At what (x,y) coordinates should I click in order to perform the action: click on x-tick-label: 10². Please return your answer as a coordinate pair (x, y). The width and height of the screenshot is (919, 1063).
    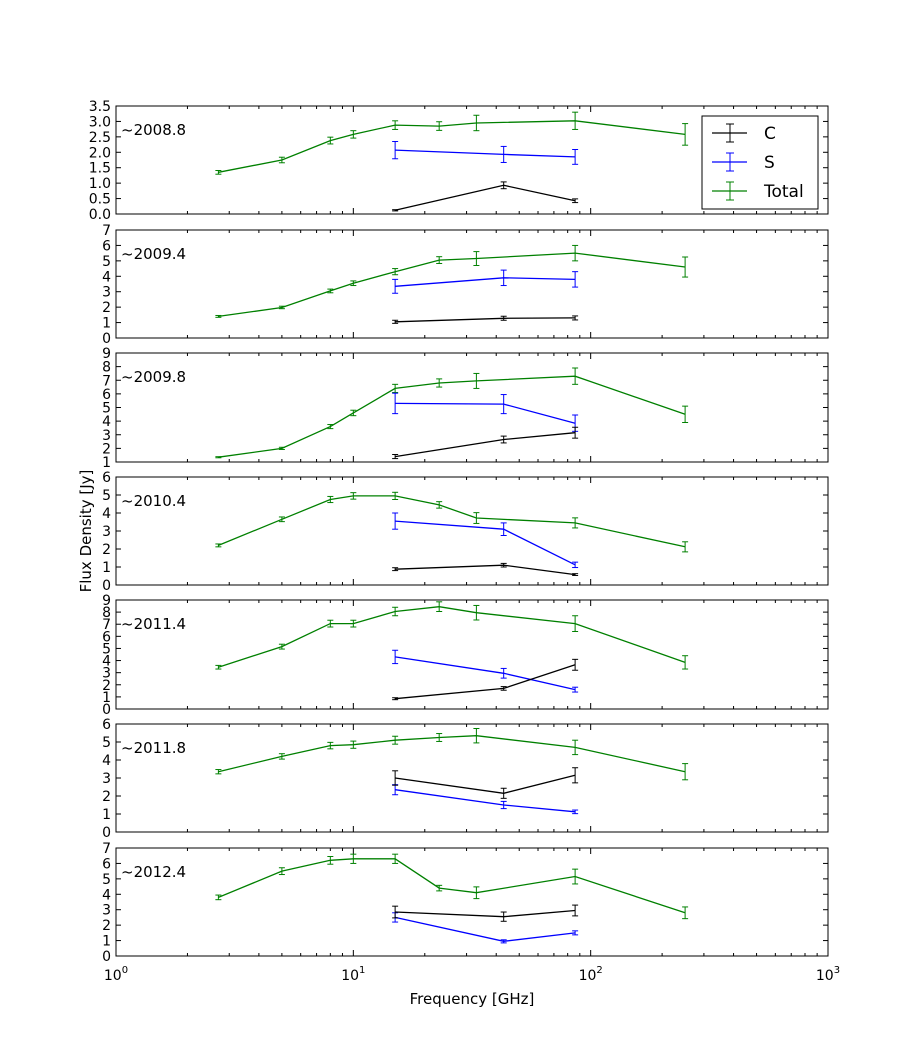
    Looking at the image, I should click on (591, 974).